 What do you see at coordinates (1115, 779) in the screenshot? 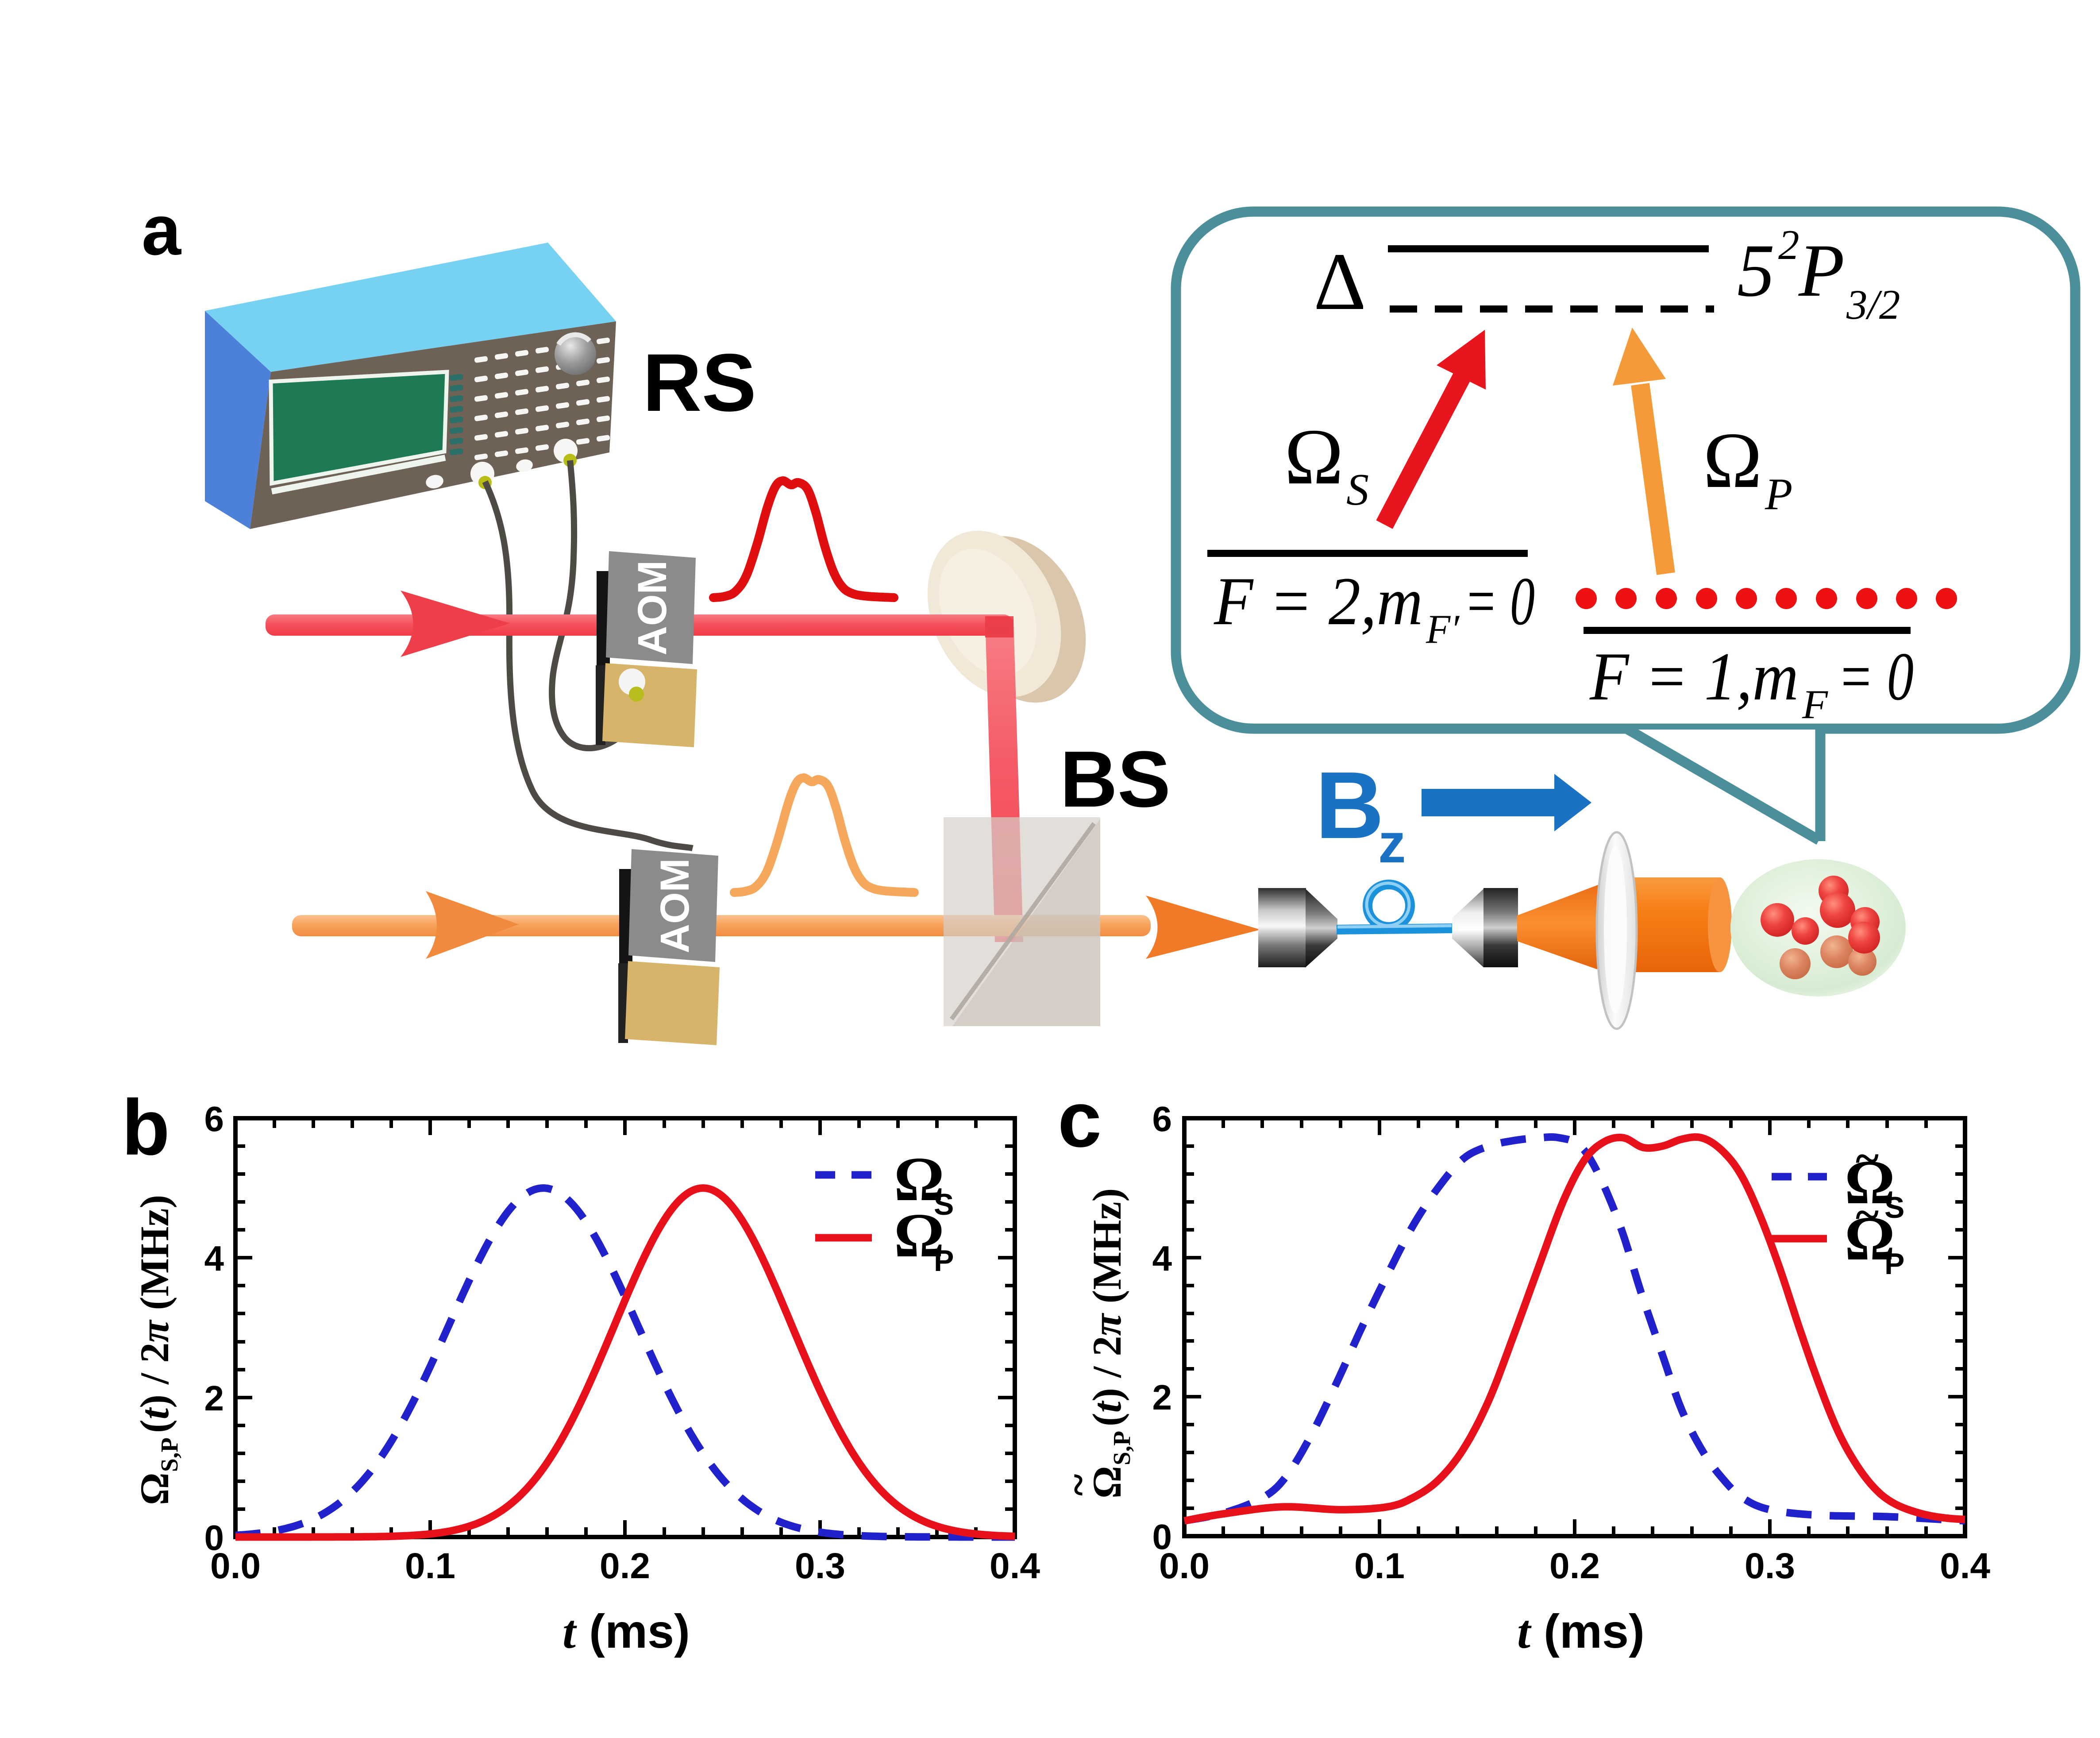
I see `svg-text: BS` at bounding box center [1115, 779].